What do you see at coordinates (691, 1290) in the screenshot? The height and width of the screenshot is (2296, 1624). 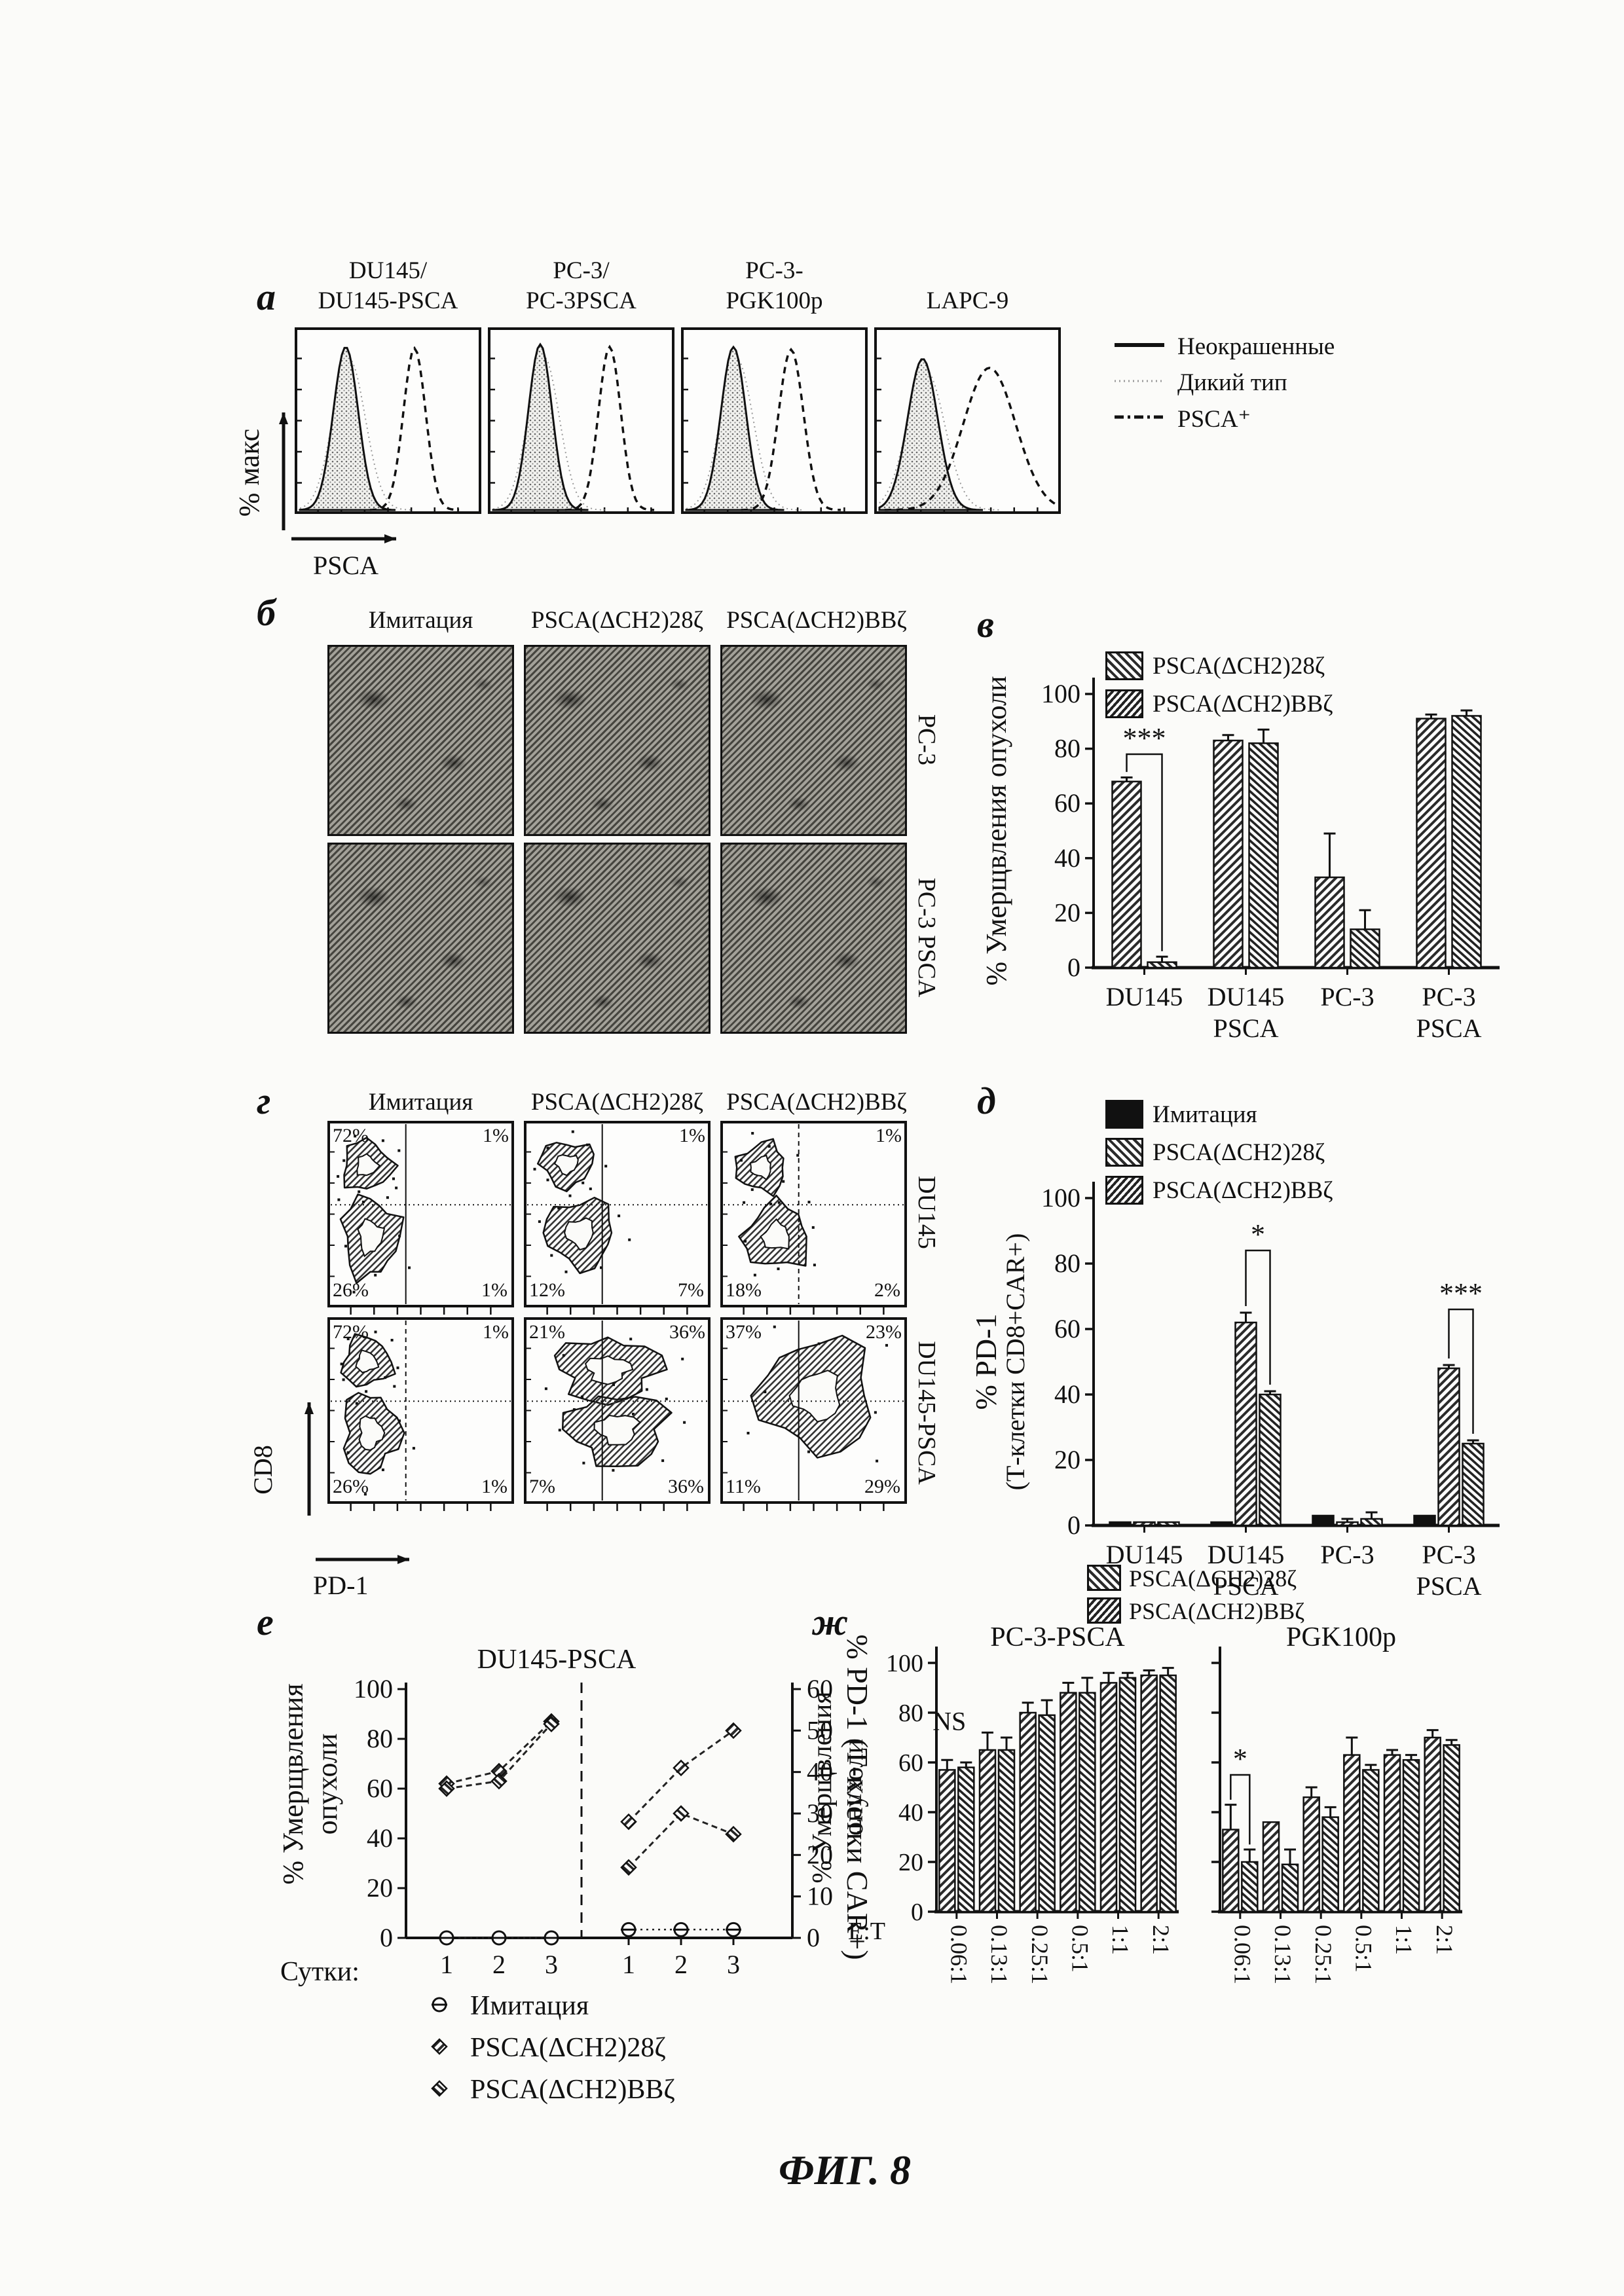 I see `quadrant-pct: 7%` at bounding box center [691, 1290].